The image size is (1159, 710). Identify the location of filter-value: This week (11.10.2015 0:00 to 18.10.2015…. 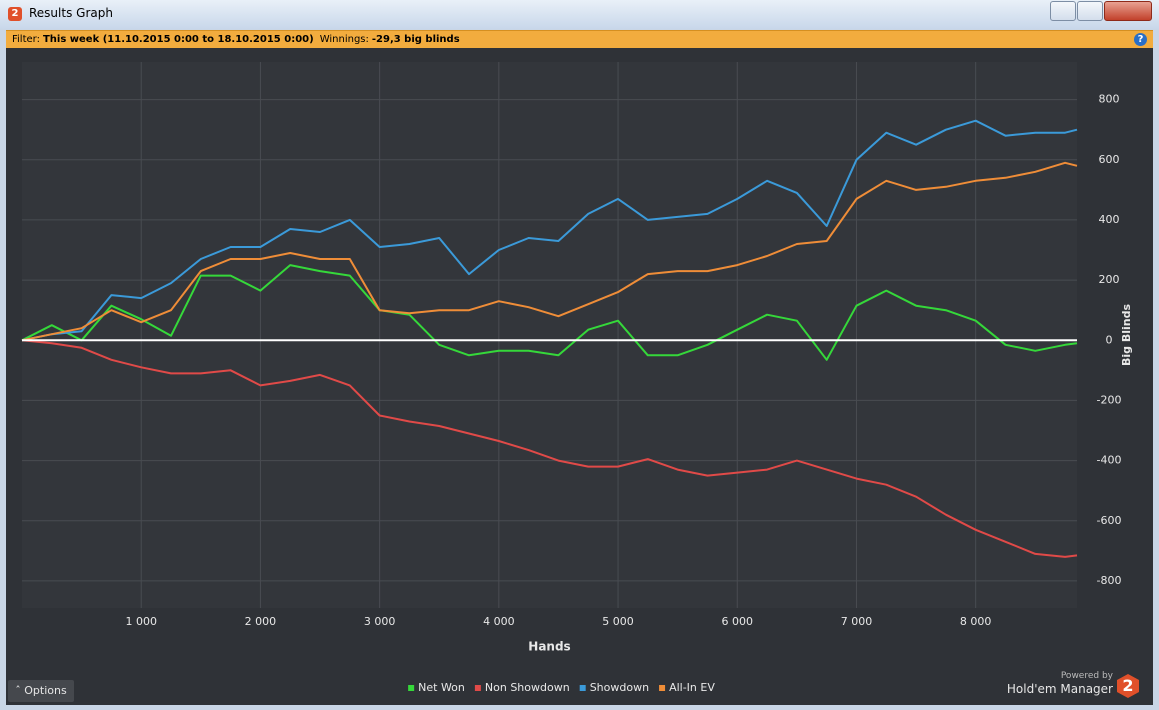
(178, 39).